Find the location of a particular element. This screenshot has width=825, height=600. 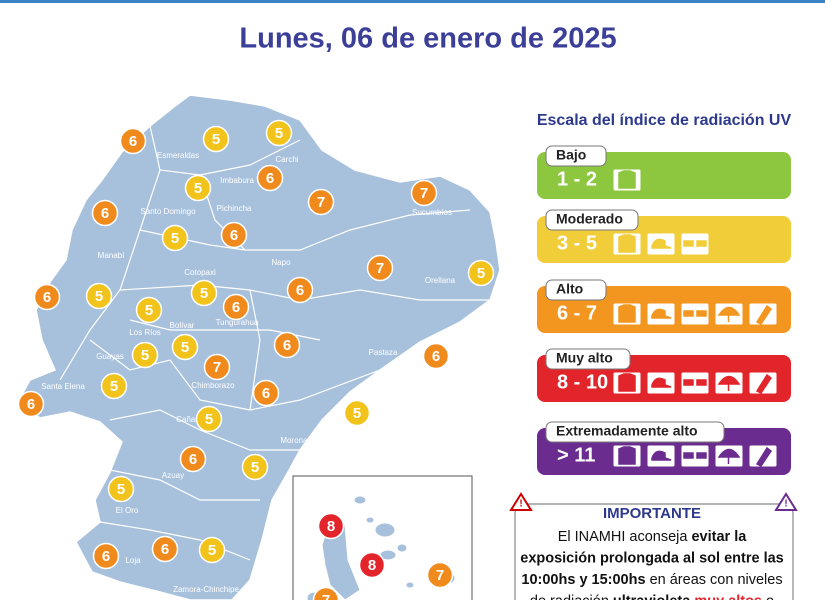

level-range: > 11 is located at coordinates (576, 455).